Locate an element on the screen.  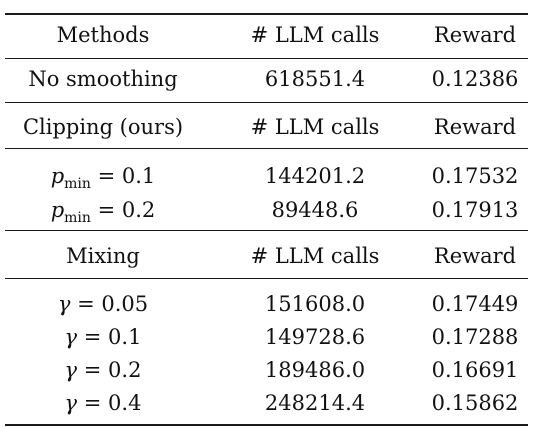
mixing-header-calls: # LLM calls is located at coordinates (315, 256).